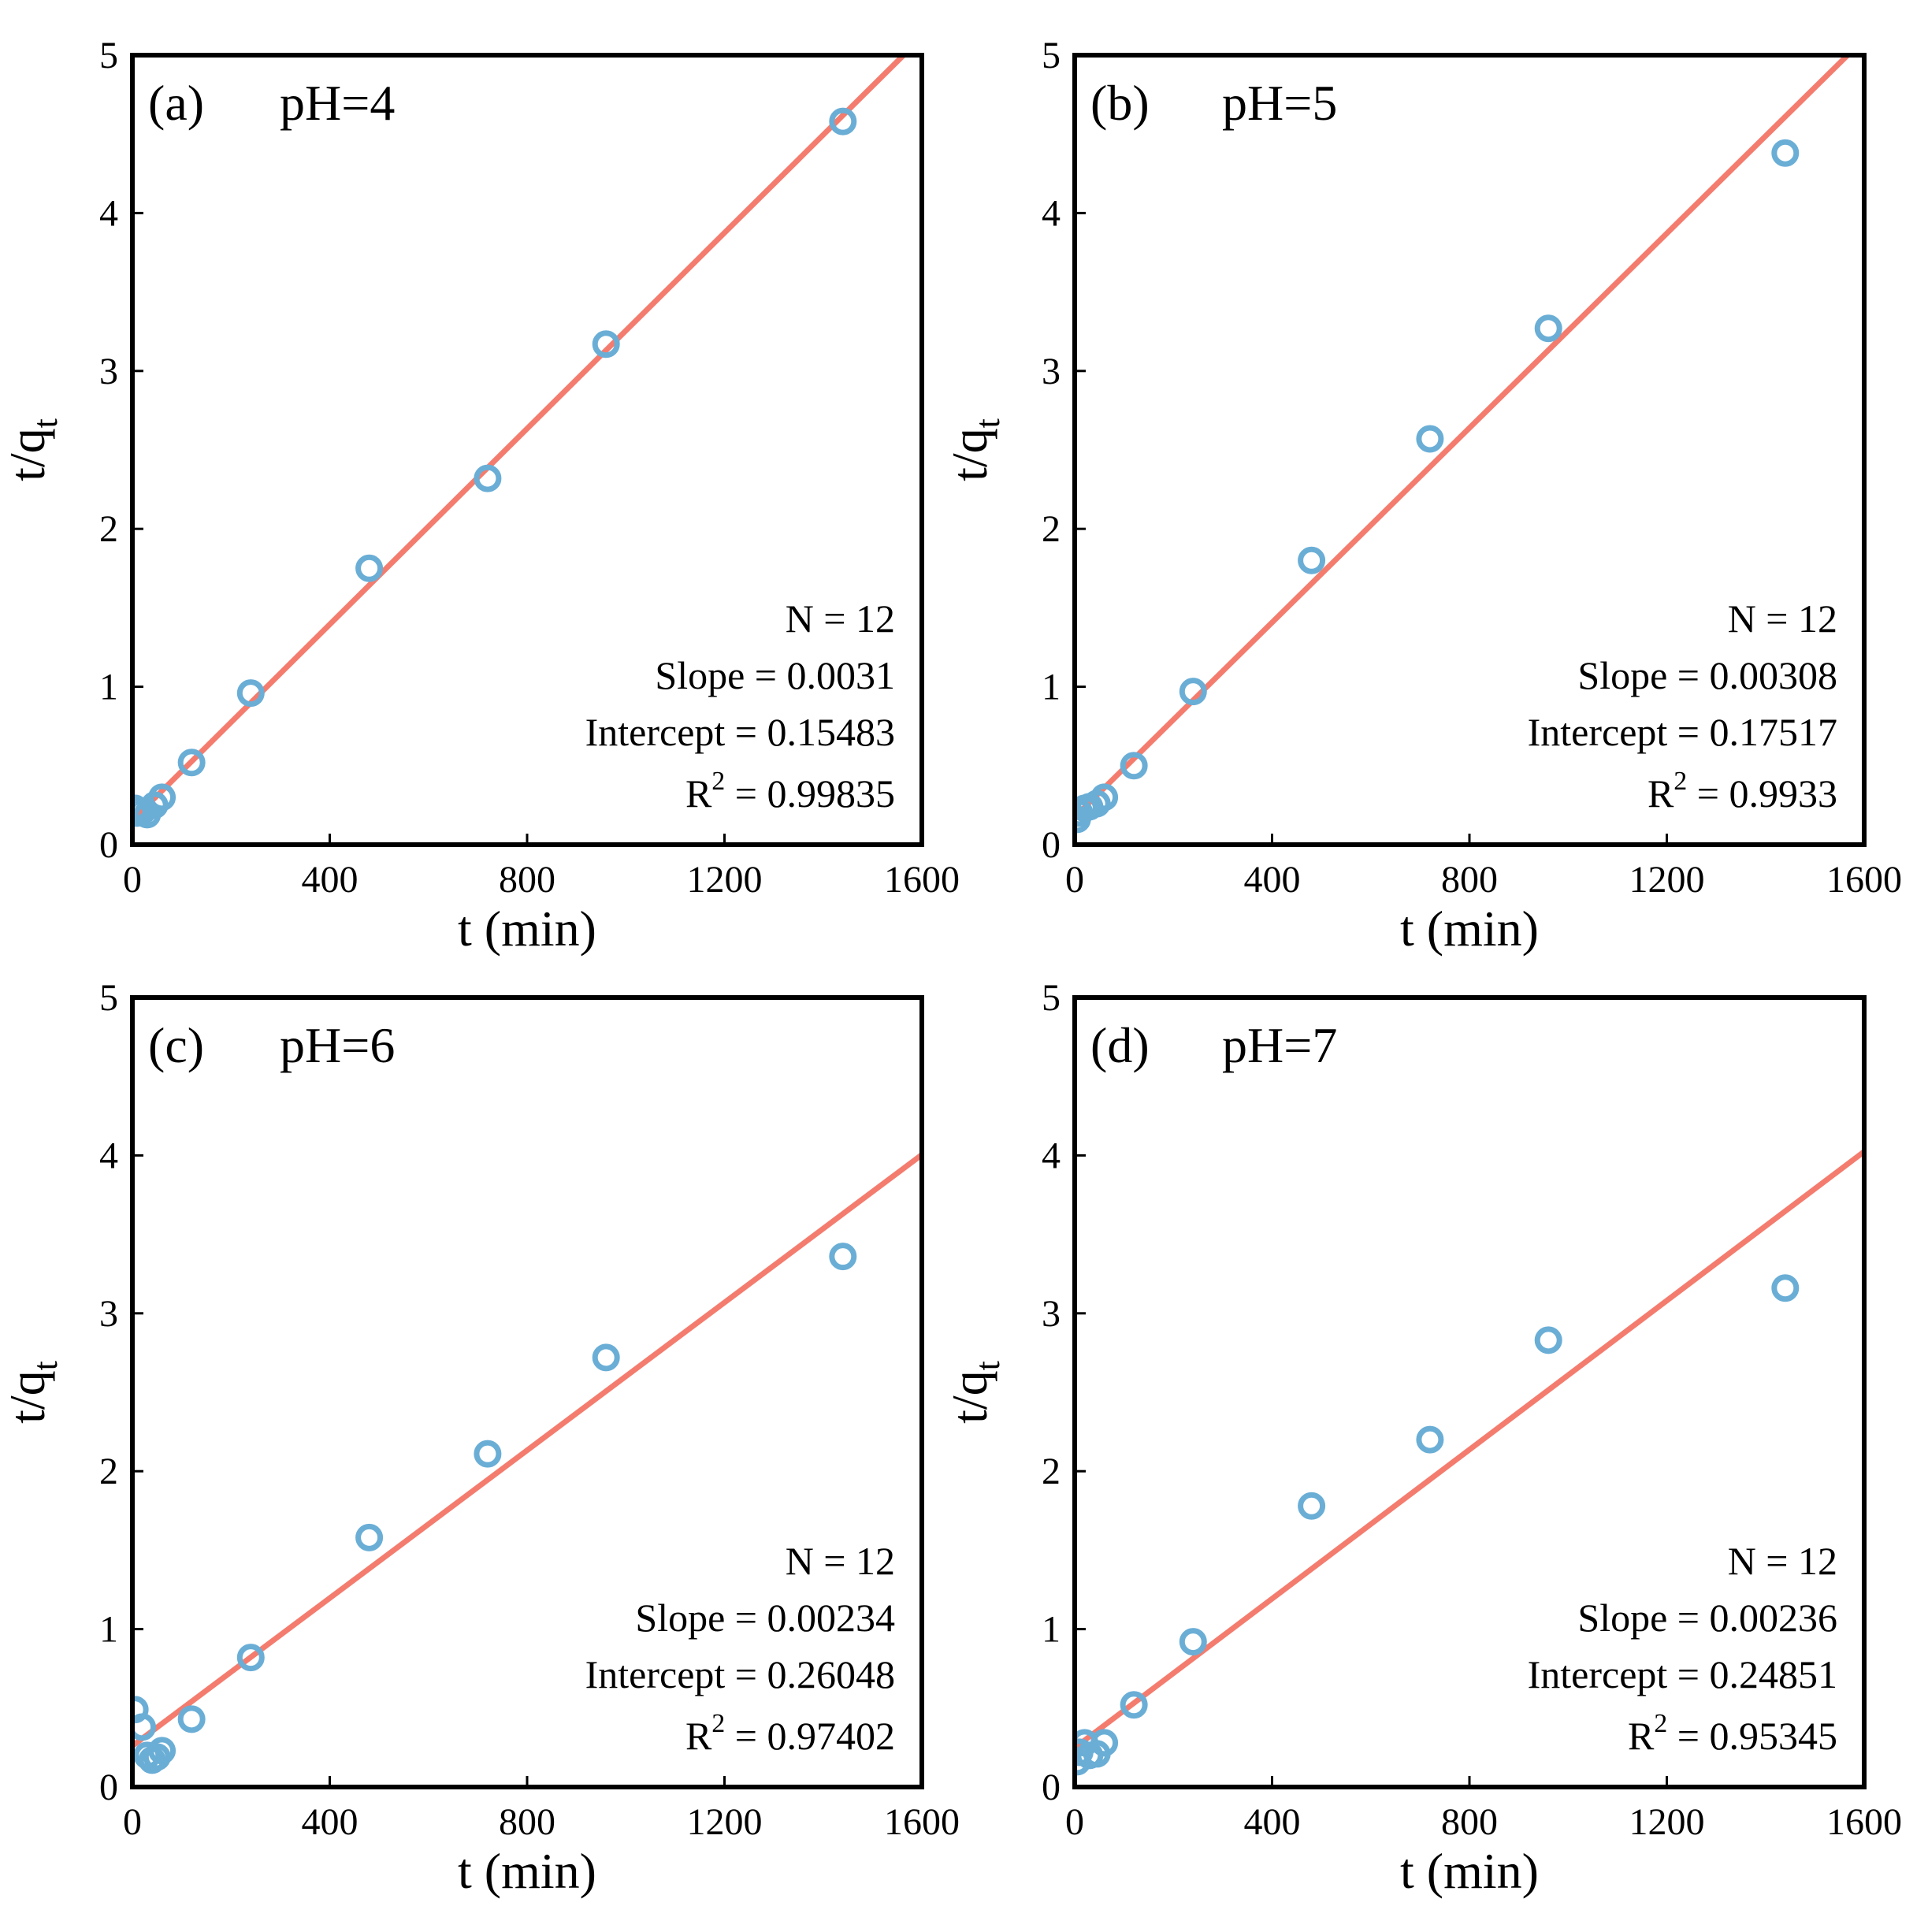 The width and height of the screenshot is (1928, 1932). Describe the element at coordinates (1752, 1736) in the screenshot. I see `stat-r2-value: = 0.95345` at that location.